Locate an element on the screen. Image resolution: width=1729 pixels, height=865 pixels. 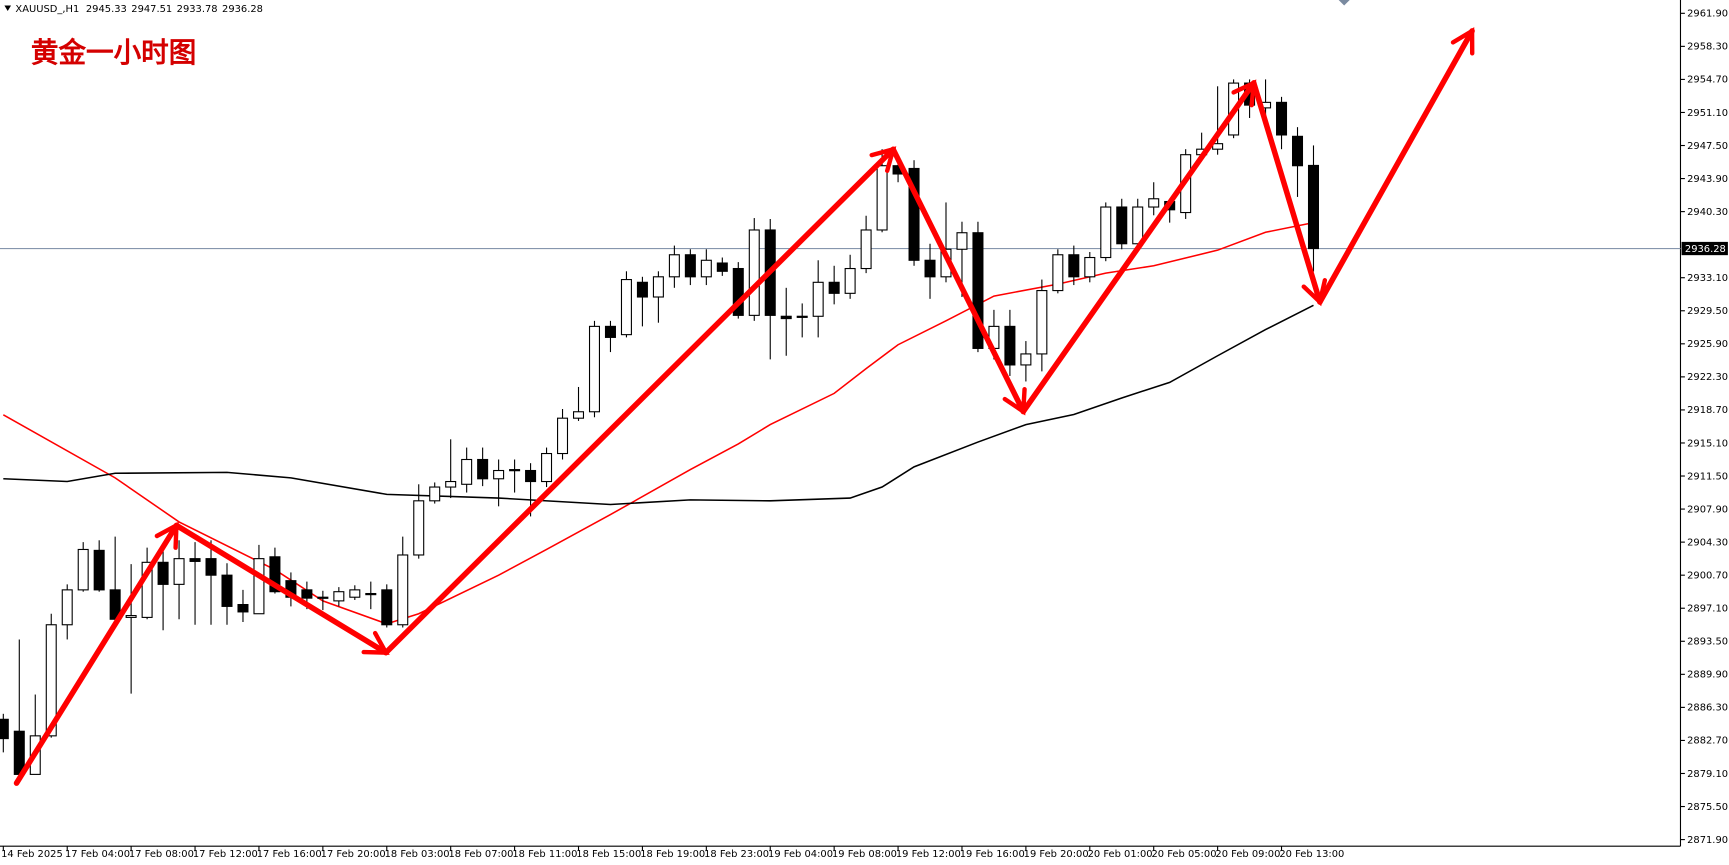
x-tick-label: 20 Feb 05:00 is located at coordinates (1184, 854).